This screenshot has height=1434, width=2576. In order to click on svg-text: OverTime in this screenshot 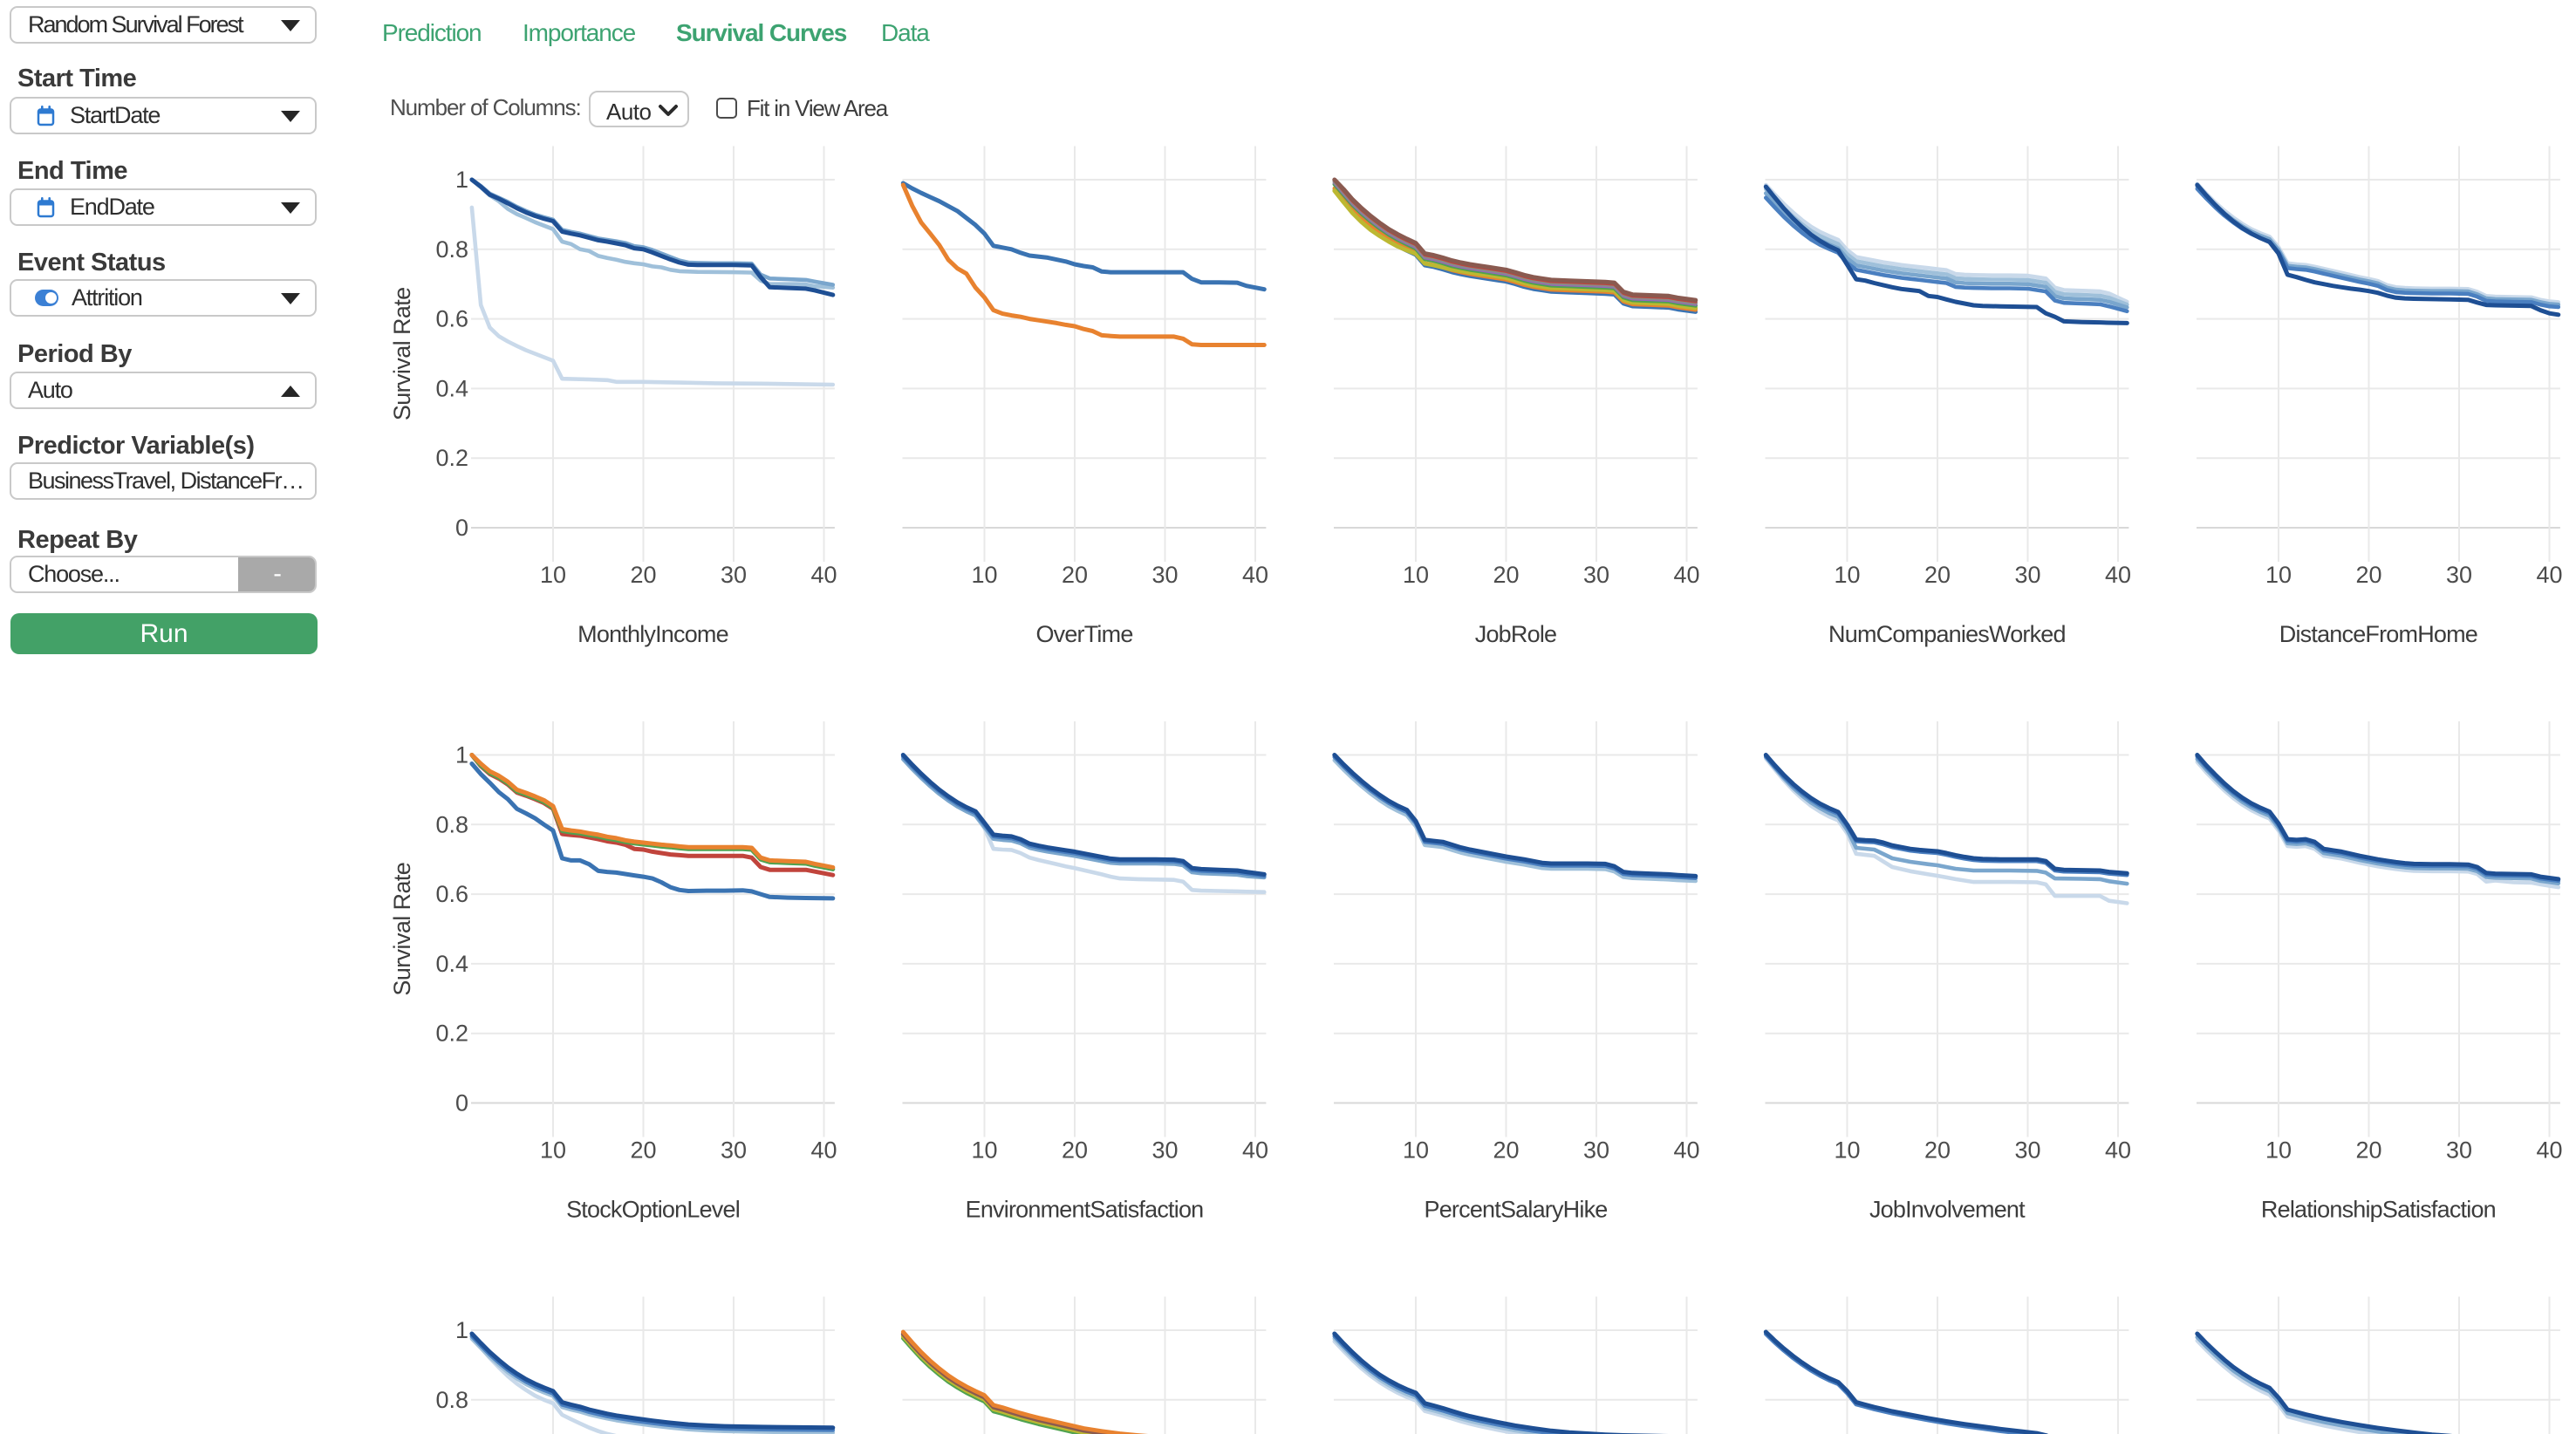, I will do `click(1083, 634)`.